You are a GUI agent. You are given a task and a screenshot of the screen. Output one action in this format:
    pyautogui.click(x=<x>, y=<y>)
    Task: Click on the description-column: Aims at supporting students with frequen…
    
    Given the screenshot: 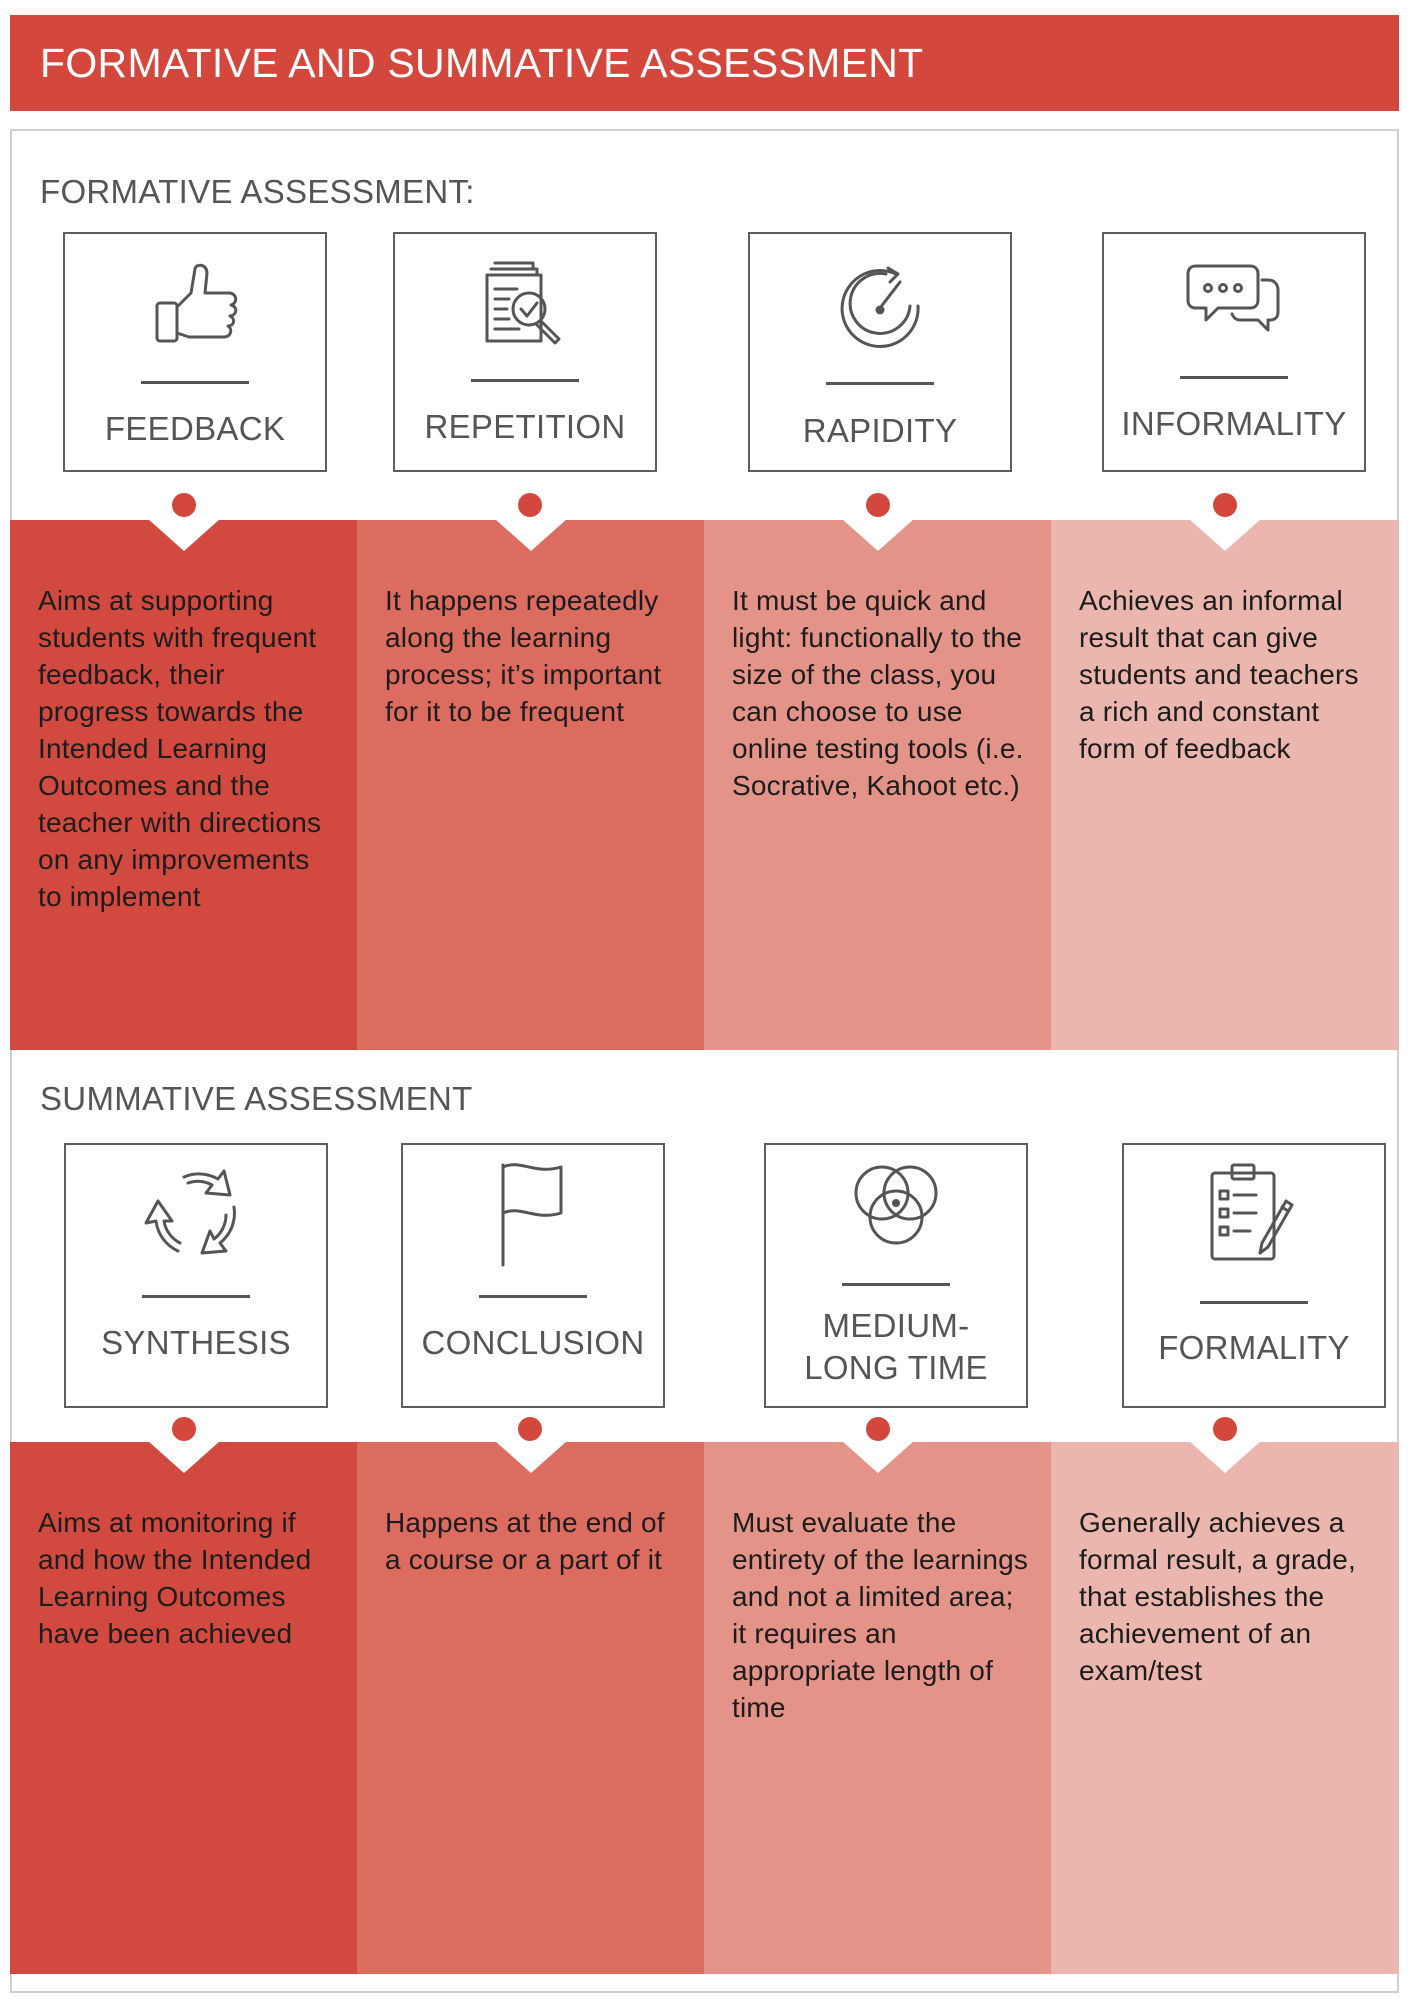 What is the action you would take?
    pyautogui.click(x=183, y=784)
    